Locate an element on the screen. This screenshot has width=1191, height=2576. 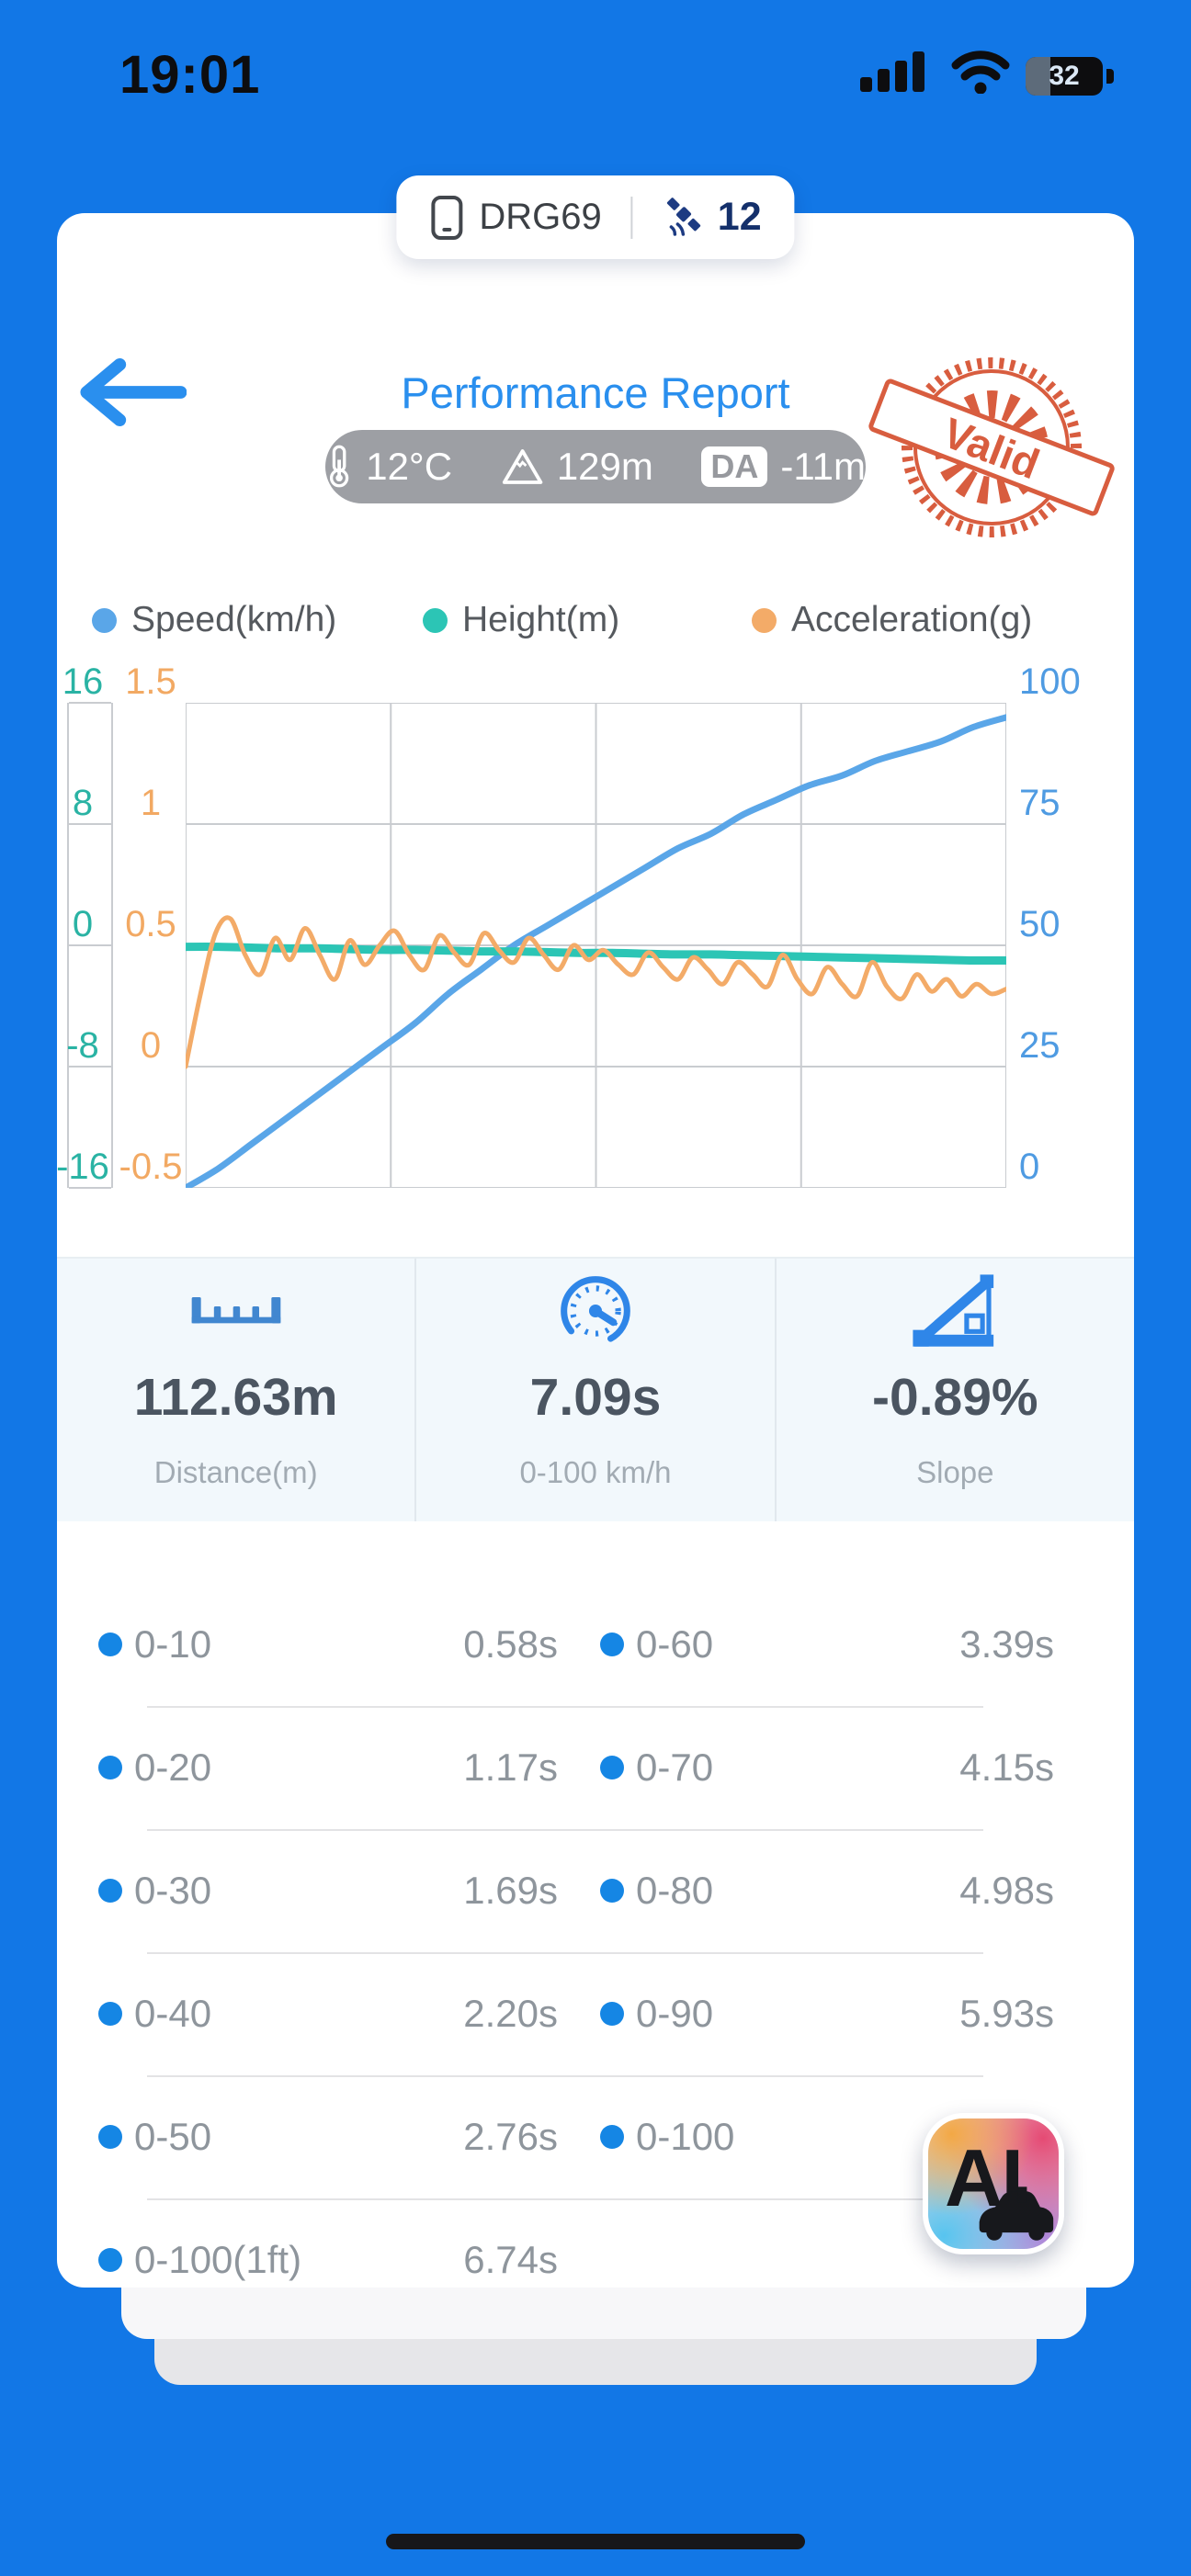
time-value: 2.76s is located at coordinates (511, 2136).